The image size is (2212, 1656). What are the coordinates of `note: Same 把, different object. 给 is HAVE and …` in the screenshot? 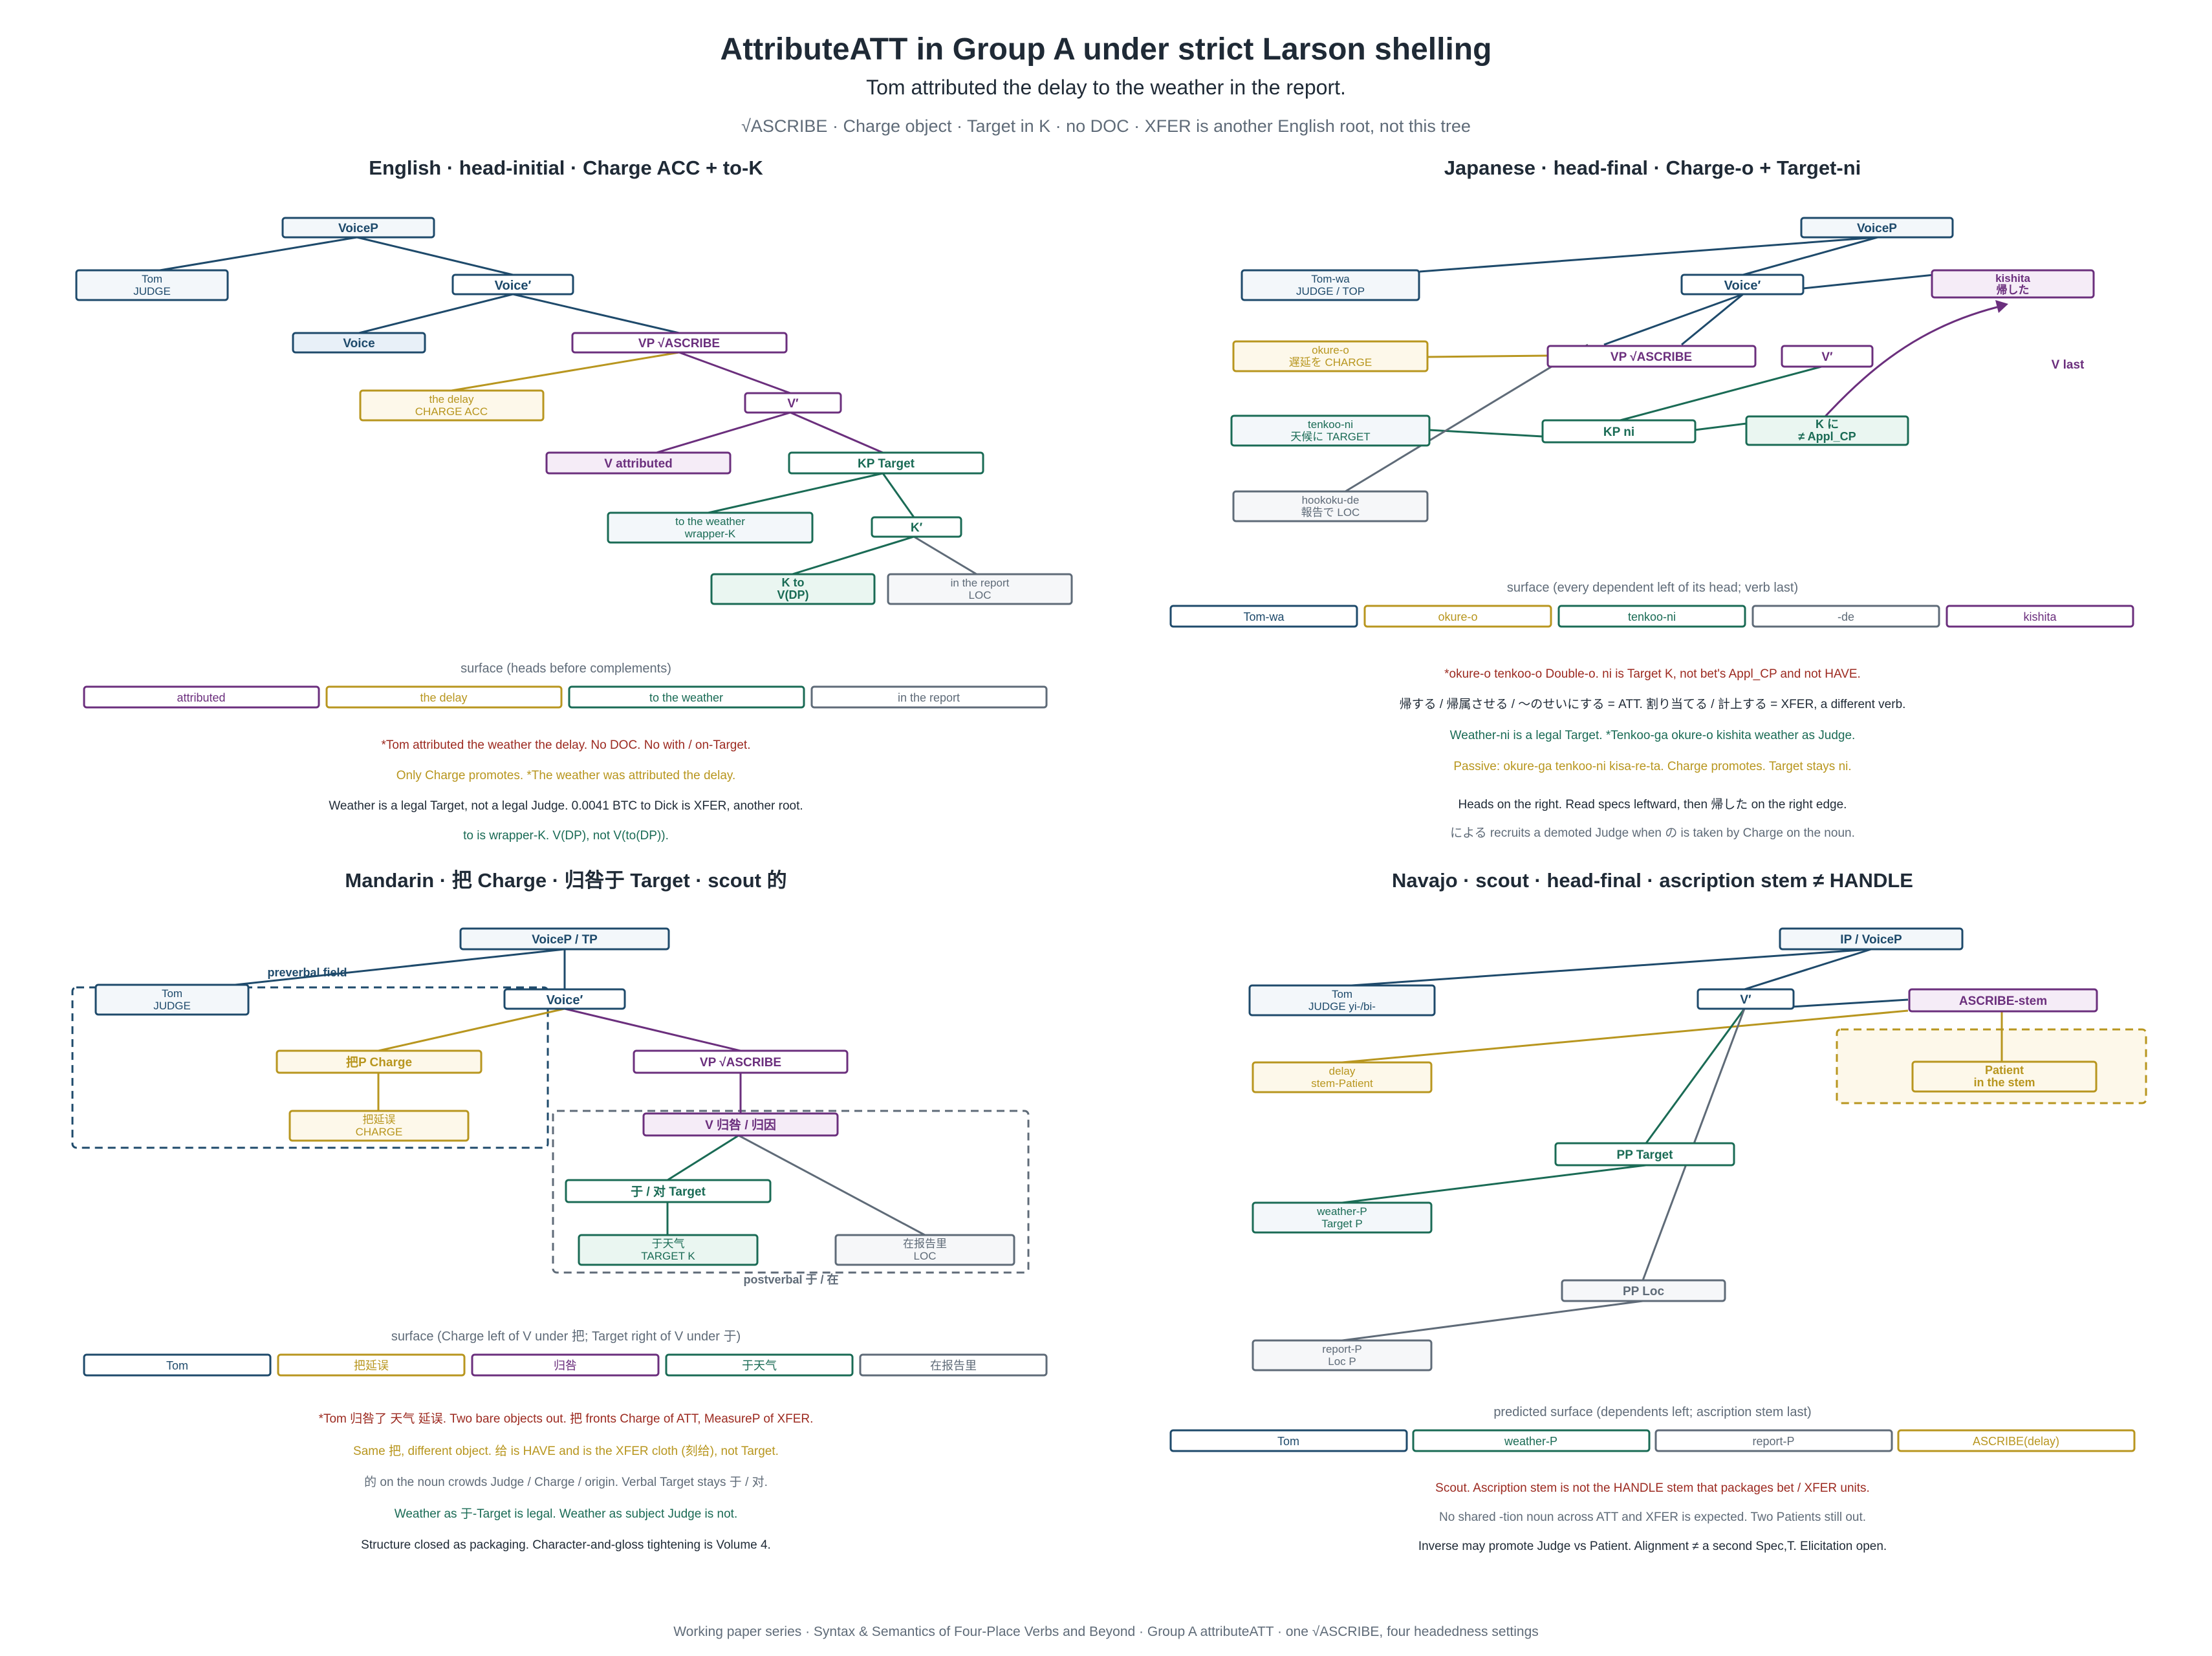 It's located at (566, 1451).